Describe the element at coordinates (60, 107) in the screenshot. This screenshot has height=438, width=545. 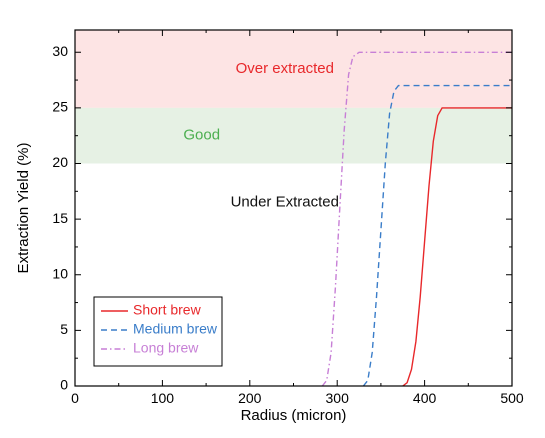
I see `y-tick-label-5: 25` at that location.